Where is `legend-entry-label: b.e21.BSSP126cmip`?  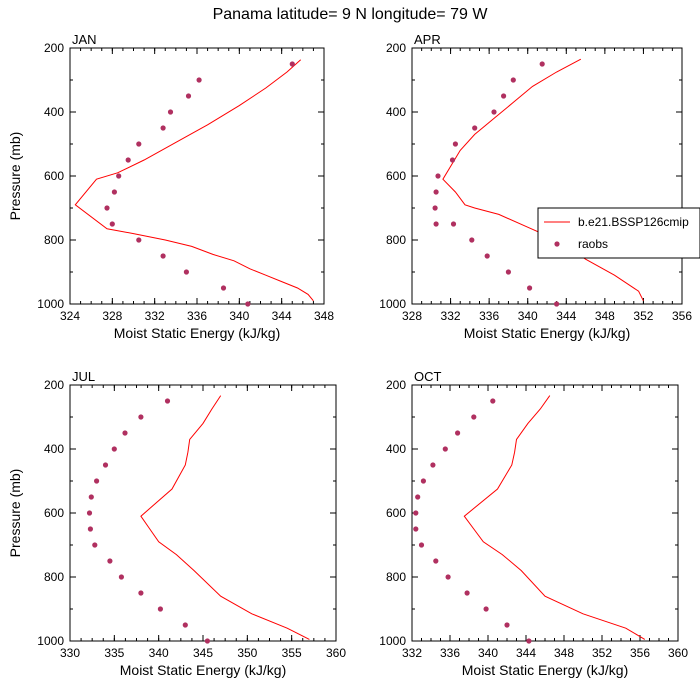
legend-entry-label: b.e21.BSSP126cmip is located at coordinates (633, 222).